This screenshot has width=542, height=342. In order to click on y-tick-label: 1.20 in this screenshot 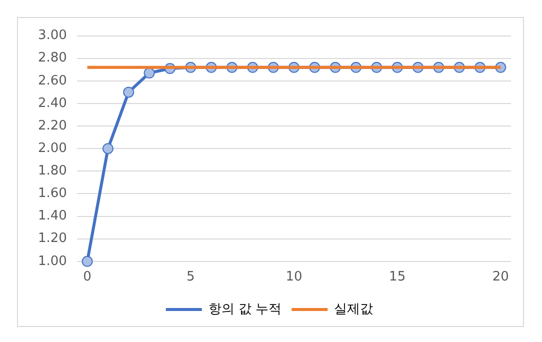, I will do `click(52, 238)`.